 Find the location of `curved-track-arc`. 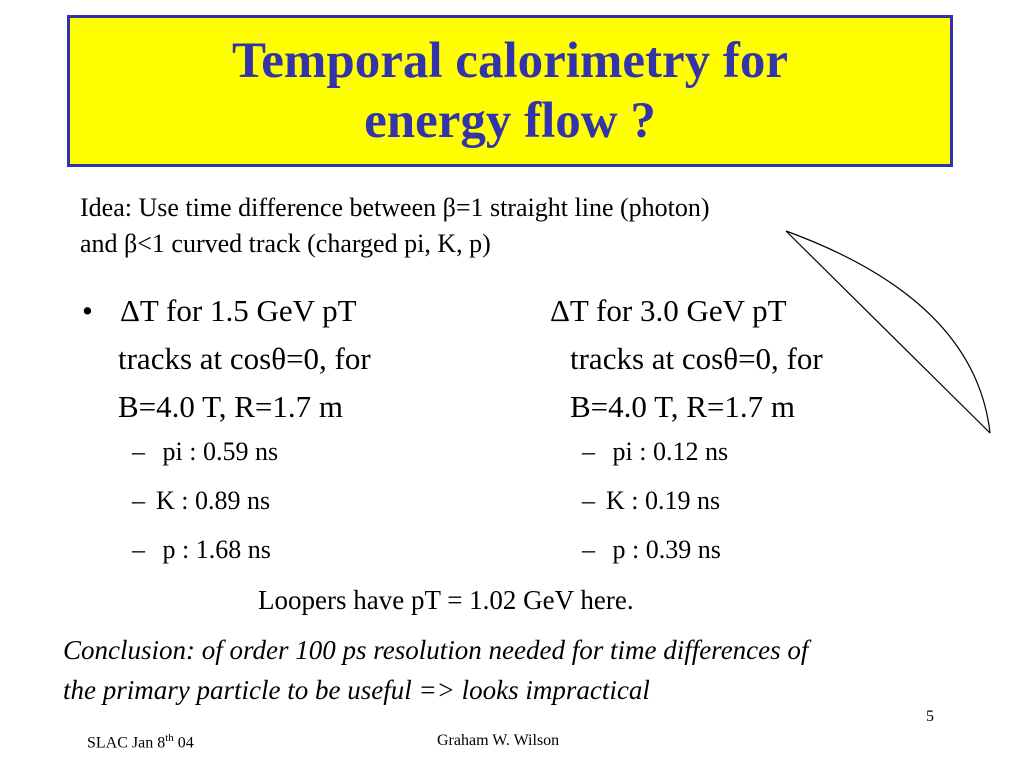

curved-track-arc is located at coordinates (888, 332).